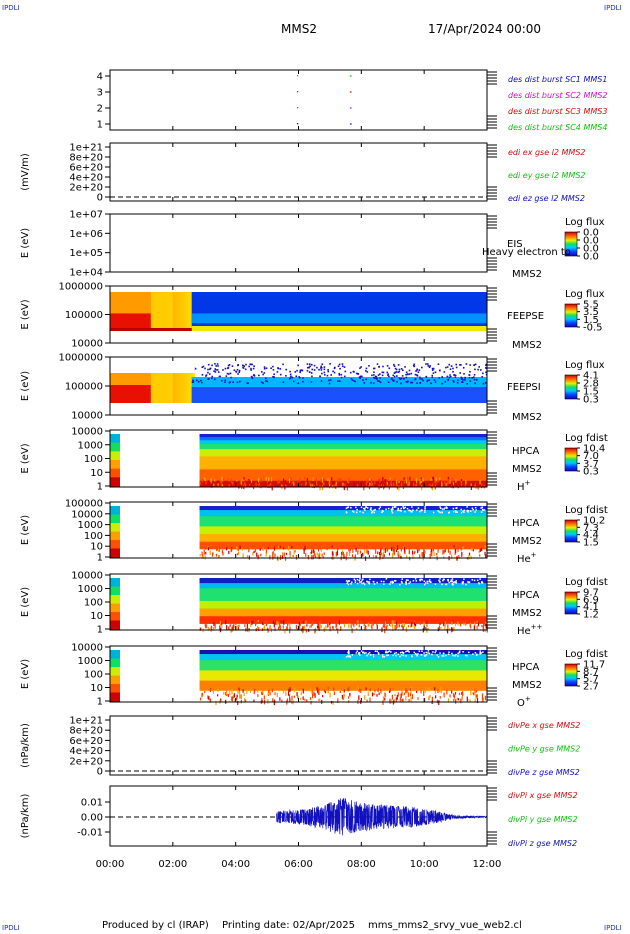  I want to click on hpca_h-energy-band, so click(343, 463).